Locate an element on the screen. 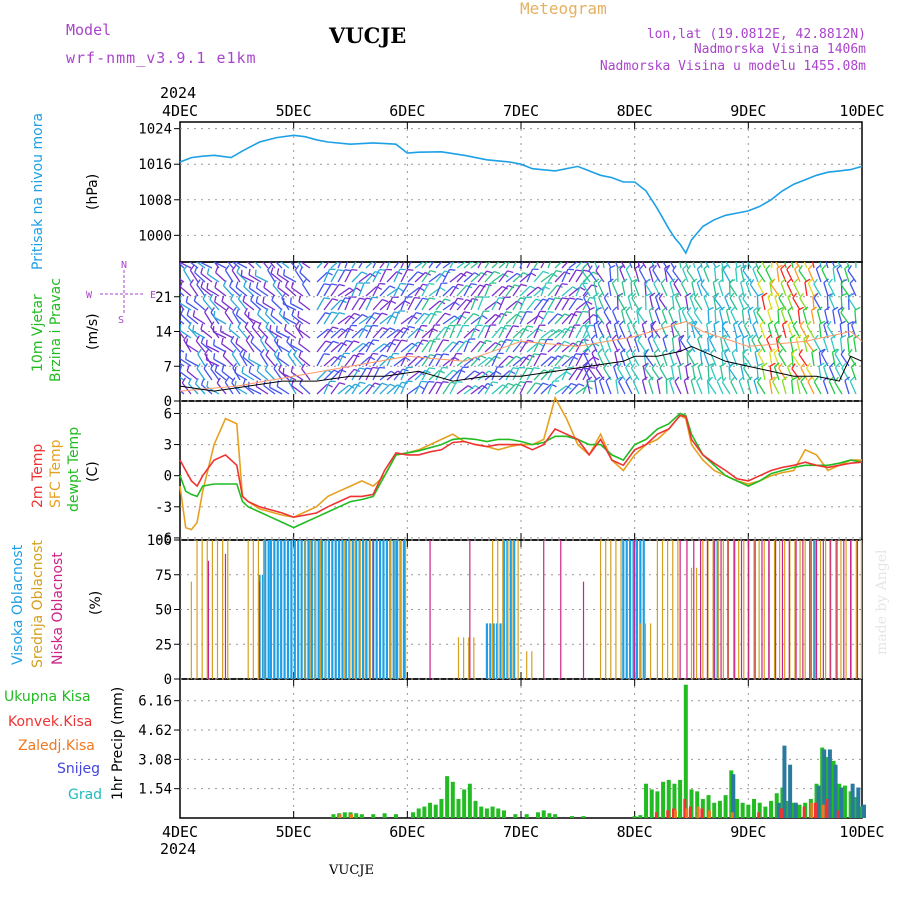 The width and height of the screenshot is (900, 900). legend-conv-precip: Konvek.Kisa is located at coordinates (50, 722).